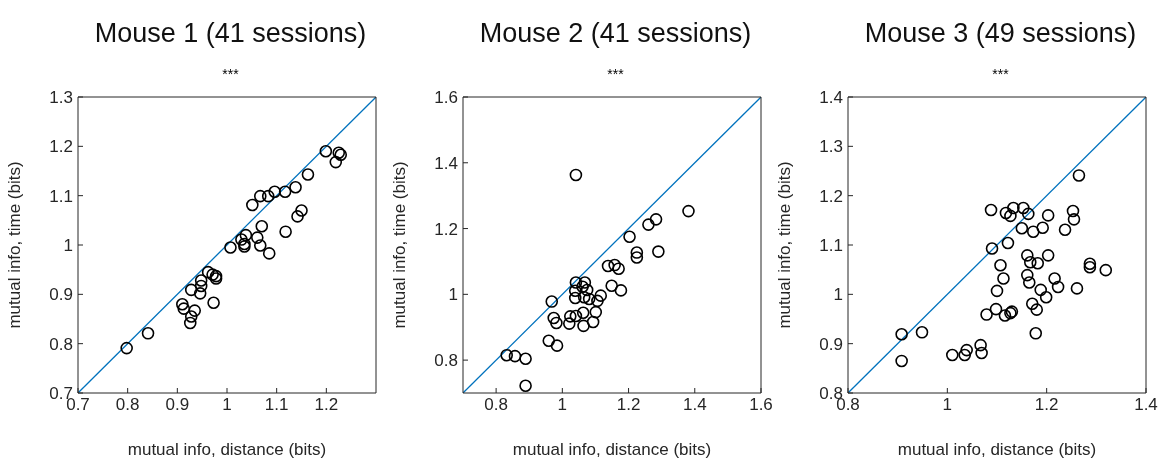  I want to click on y-tick-label: 1.4, so click(831, 98).